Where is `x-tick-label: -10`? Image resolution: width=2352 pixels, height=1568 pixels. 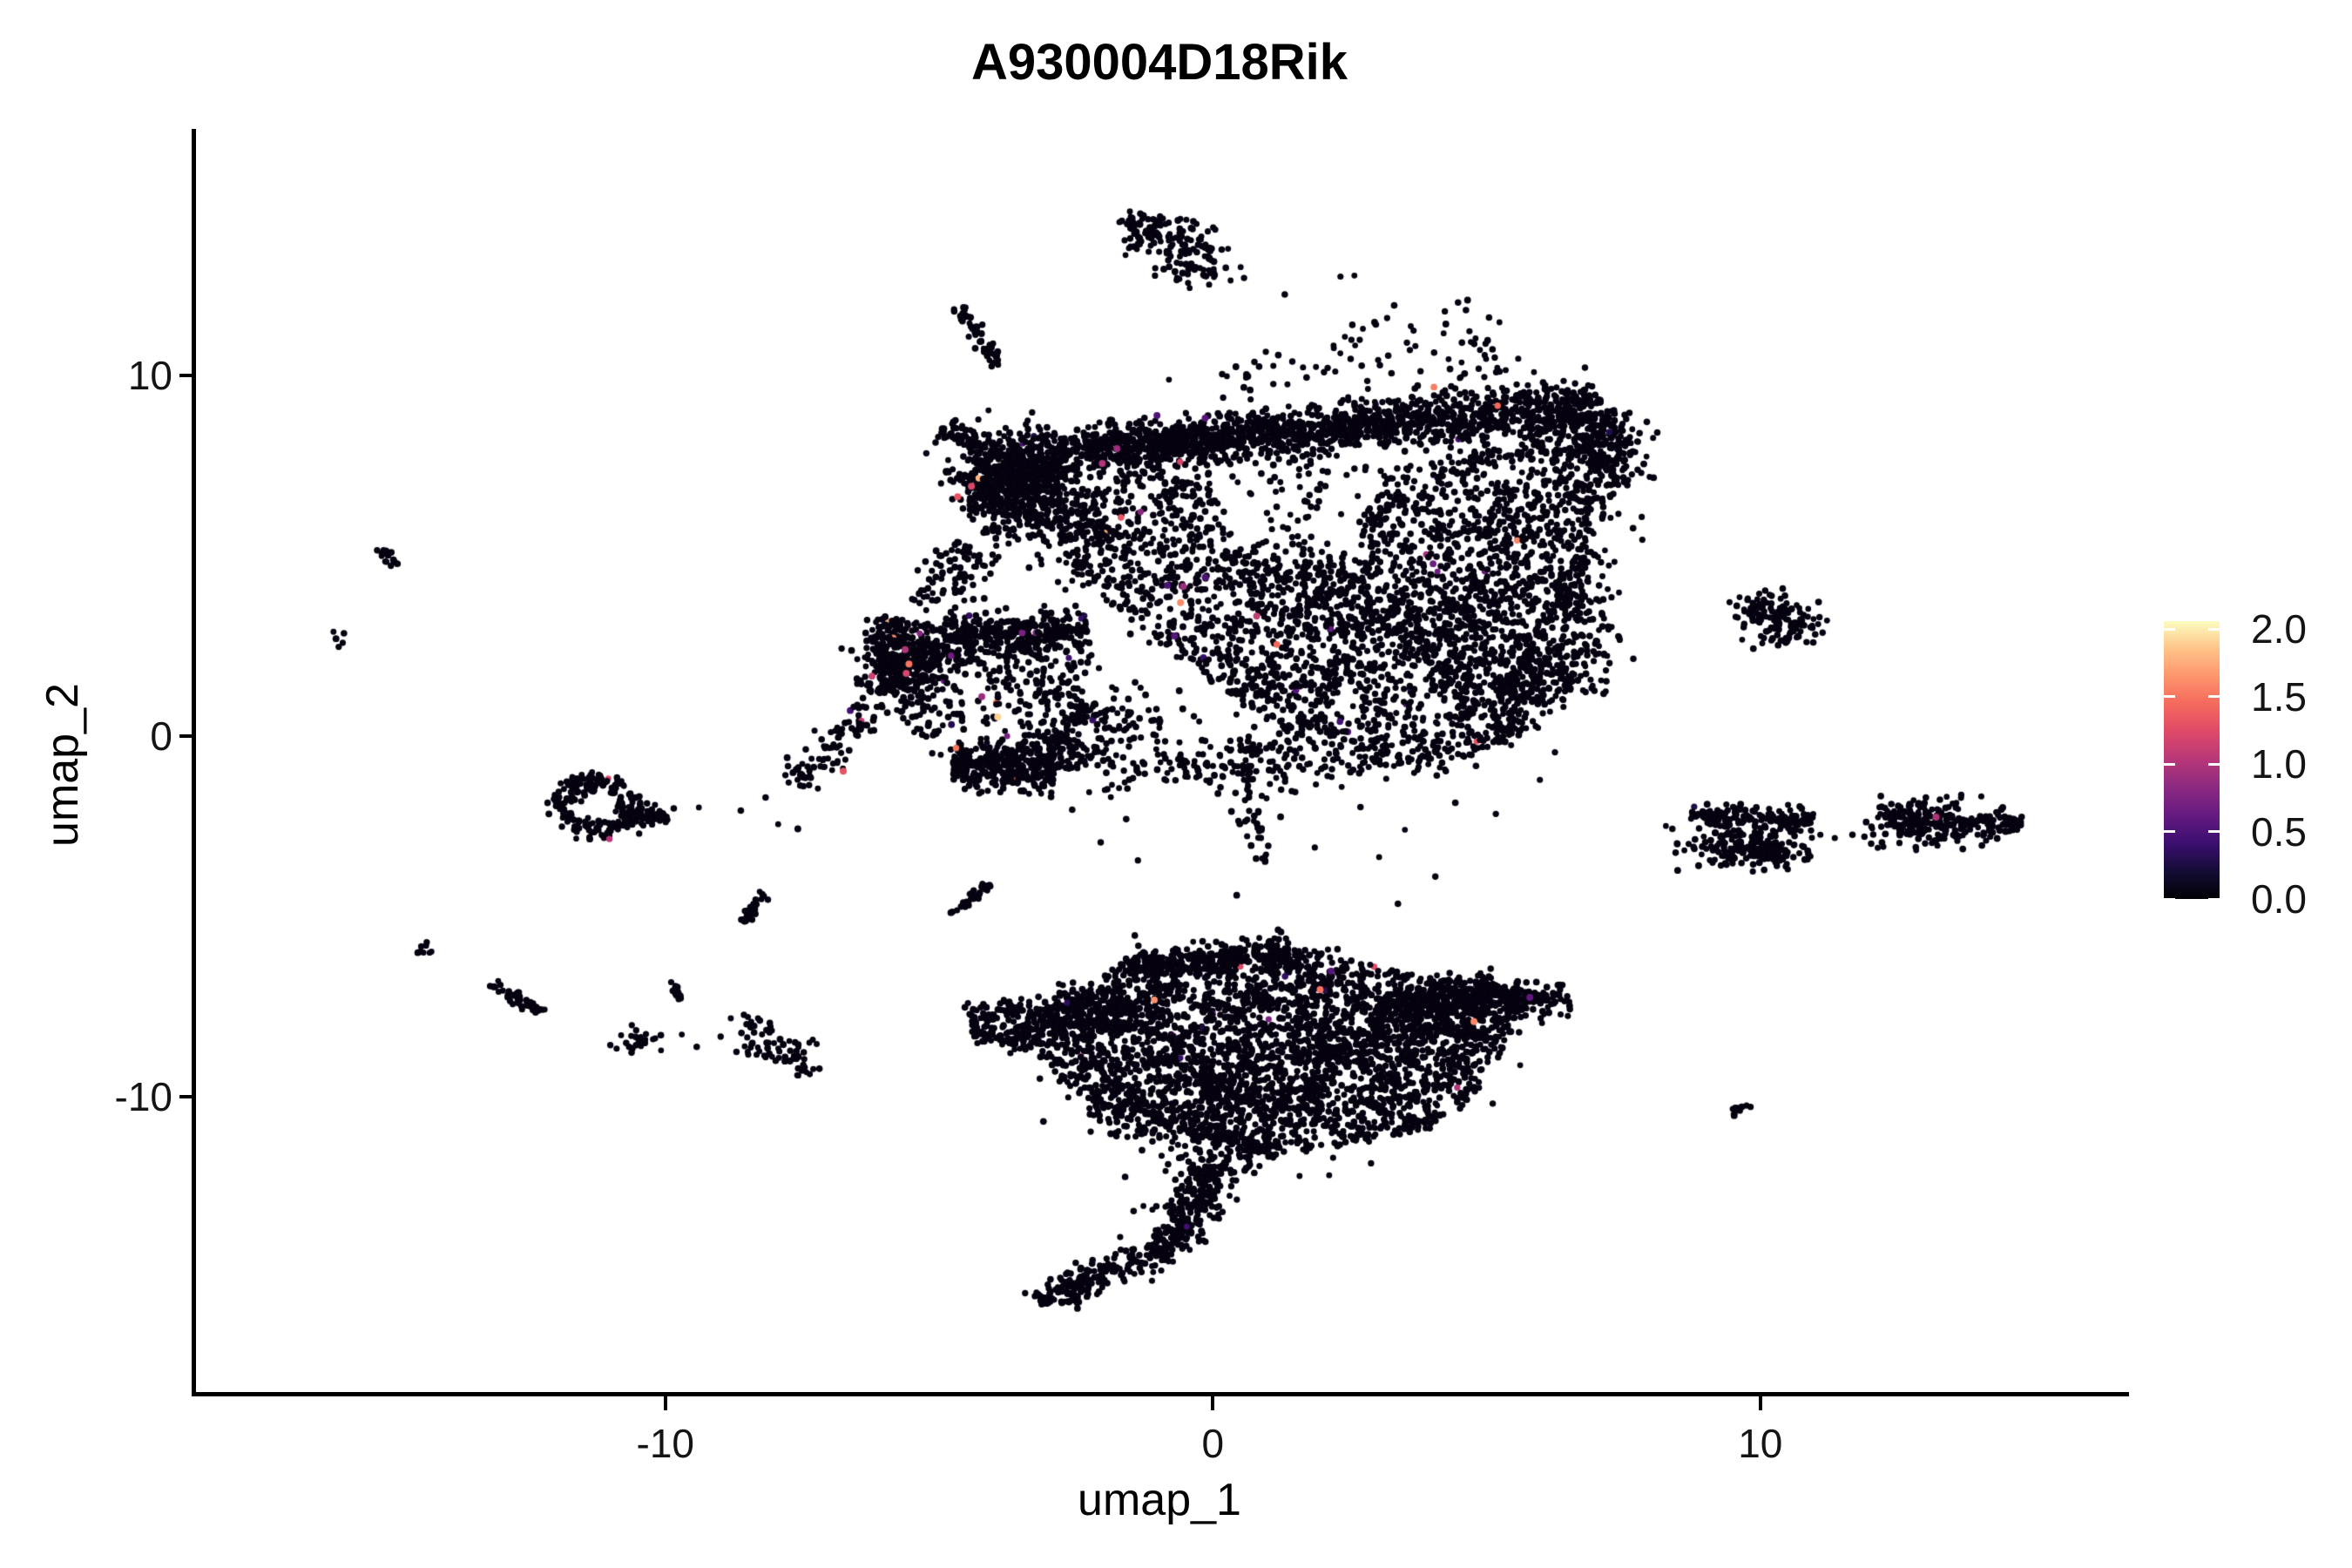
x-tick-label: -10 is located at coordinates (665, 1443).